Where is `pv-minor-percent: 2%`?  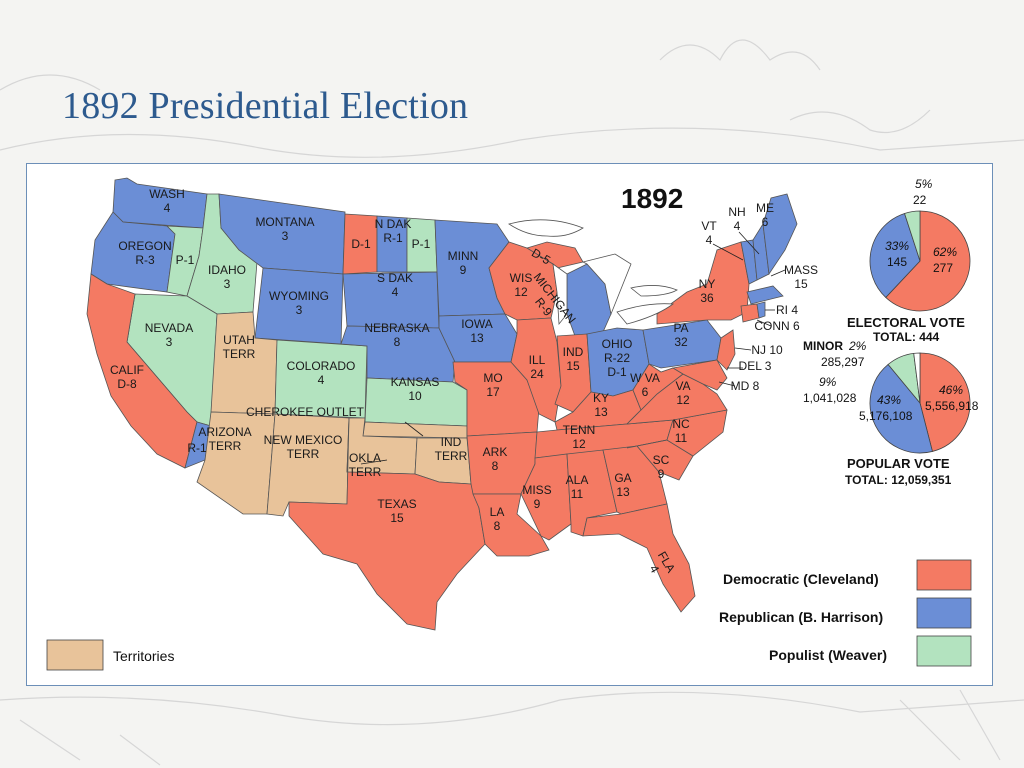
pv-minor-percent: 2% is located at coordinates (857, 346).